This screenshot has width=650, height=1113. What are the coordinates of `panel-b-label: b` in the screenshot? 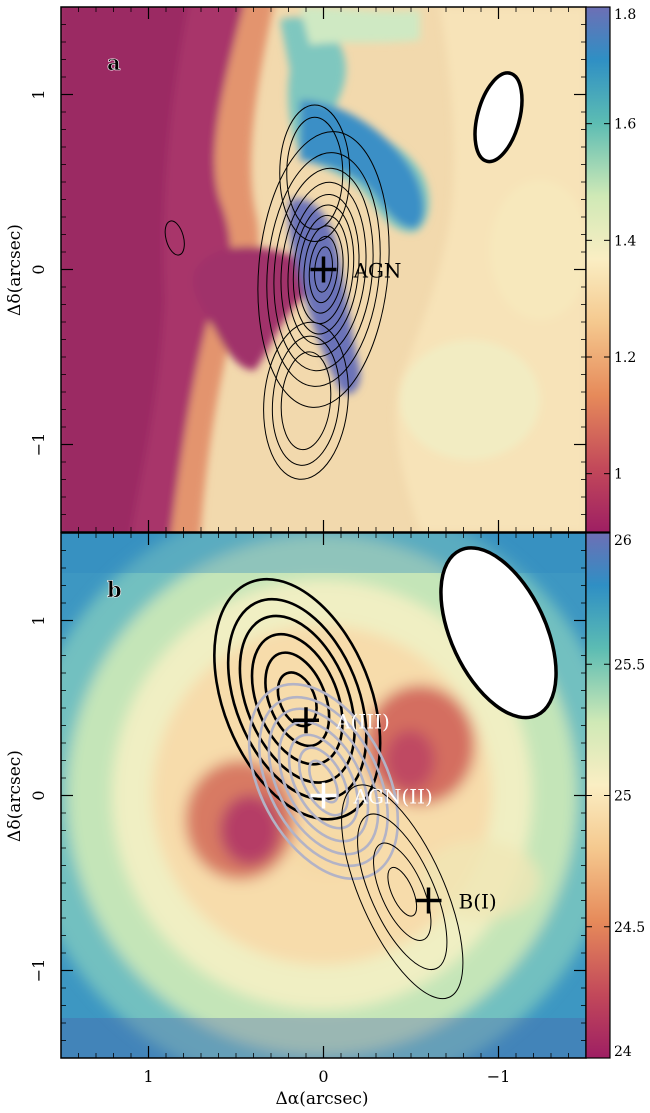 It's located at (114, 589).